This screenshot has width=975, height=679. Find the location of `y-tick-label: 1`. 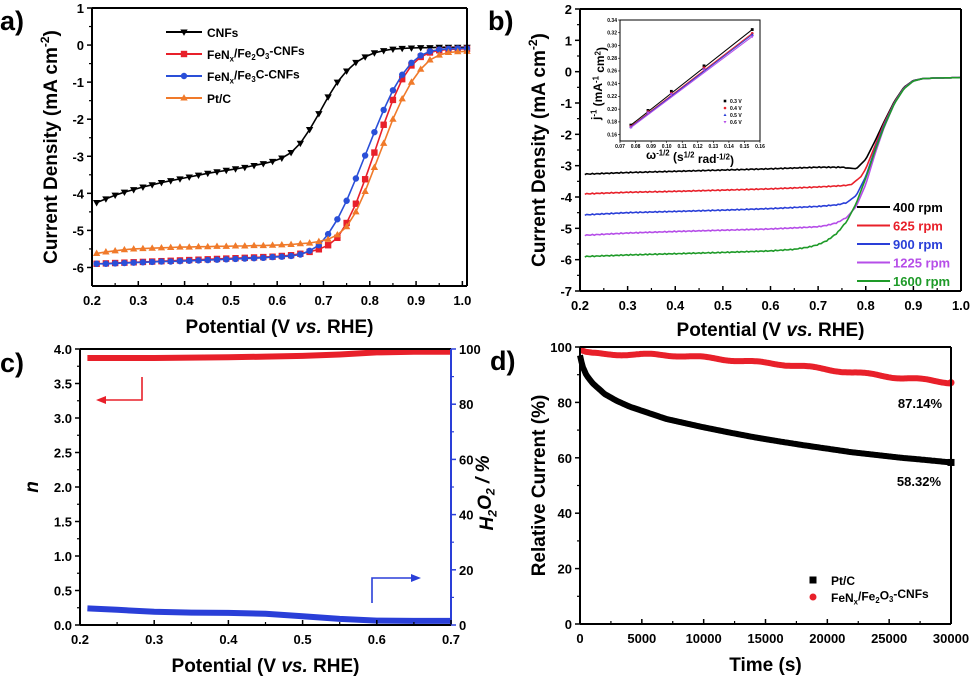

y-tick-label: 1 is located at coordinates (80, 8).